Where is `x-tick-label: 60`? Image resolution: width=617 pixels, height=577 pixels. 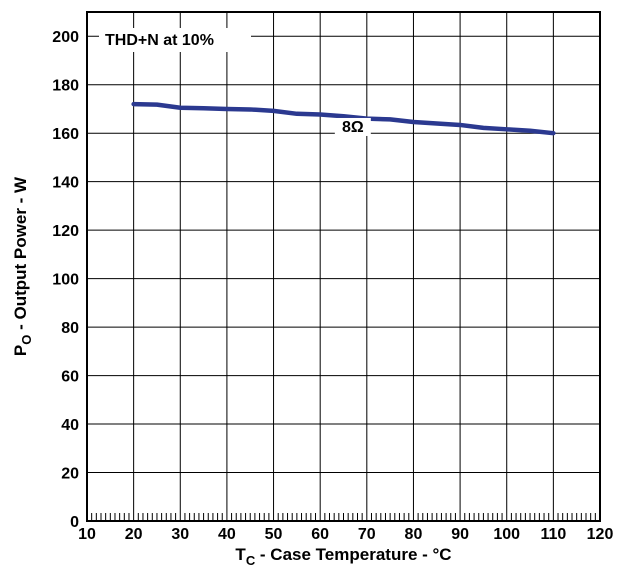 x-tick-label: 60 is located at coordinates (320, 534).